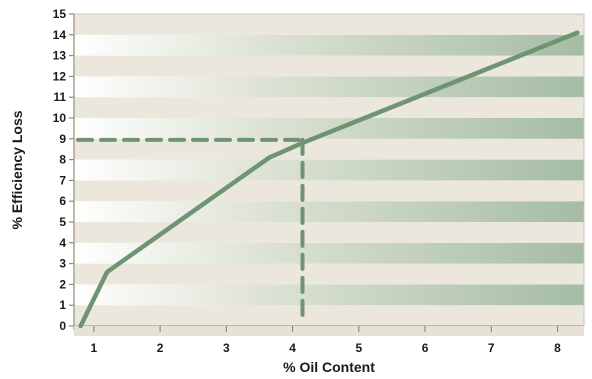 The width and height of the screenshot is (592, 379). Describe the element at coordinates (358, 348) in the screenshot. I see `x-tick-label-5: 5` at that location.